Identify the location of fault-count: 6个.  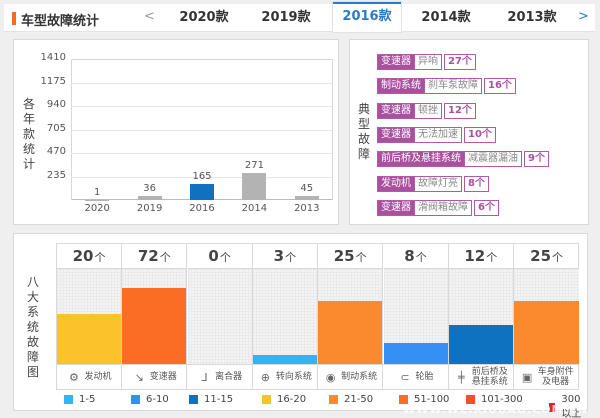
(486, 207).